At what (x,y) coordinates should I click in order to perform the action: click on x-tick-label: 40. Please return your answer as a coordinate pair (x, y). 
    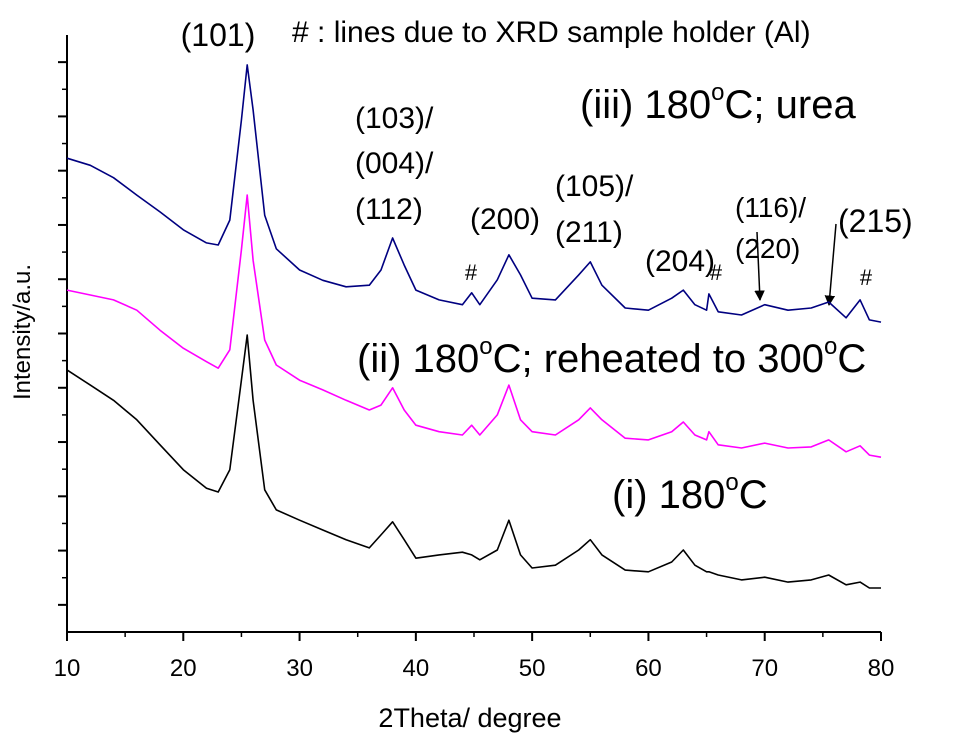
    Looking at the image, I should click on (416, 668).